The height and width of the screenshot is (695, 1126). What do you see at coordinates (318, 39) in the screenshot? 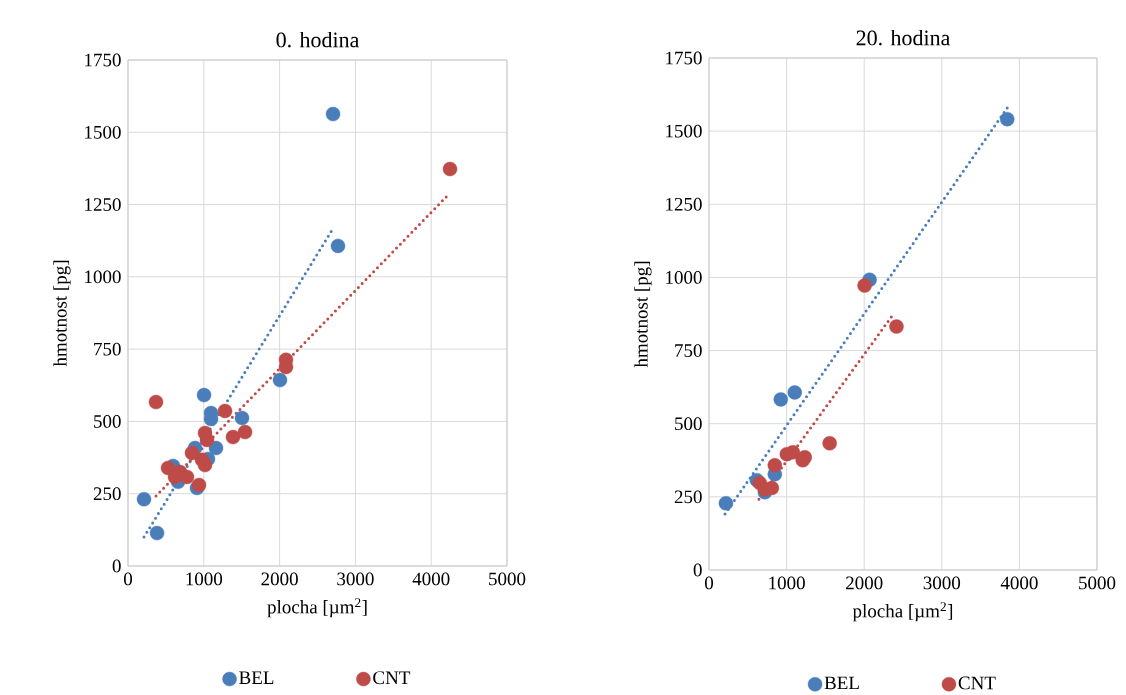
I see `chart-title: 0. hodina` at bounding box center [318, 39].